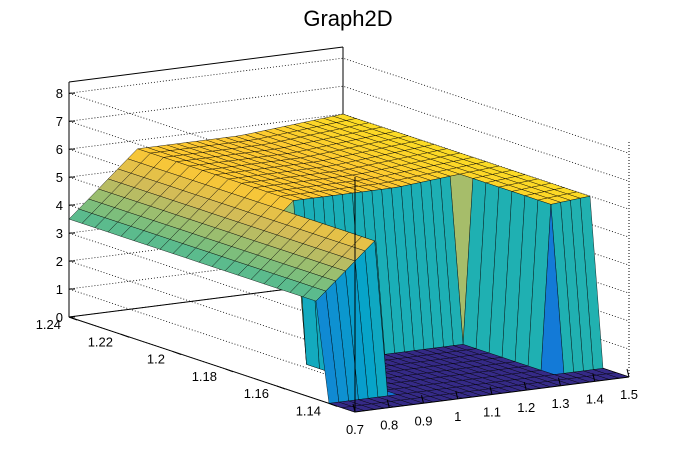 The width and height of the screenshot is (696, 472). What do you see at coordinates (59, 233) in the screenshot?
I see `z-tick-label: 3` at bounding box center [59, 233].